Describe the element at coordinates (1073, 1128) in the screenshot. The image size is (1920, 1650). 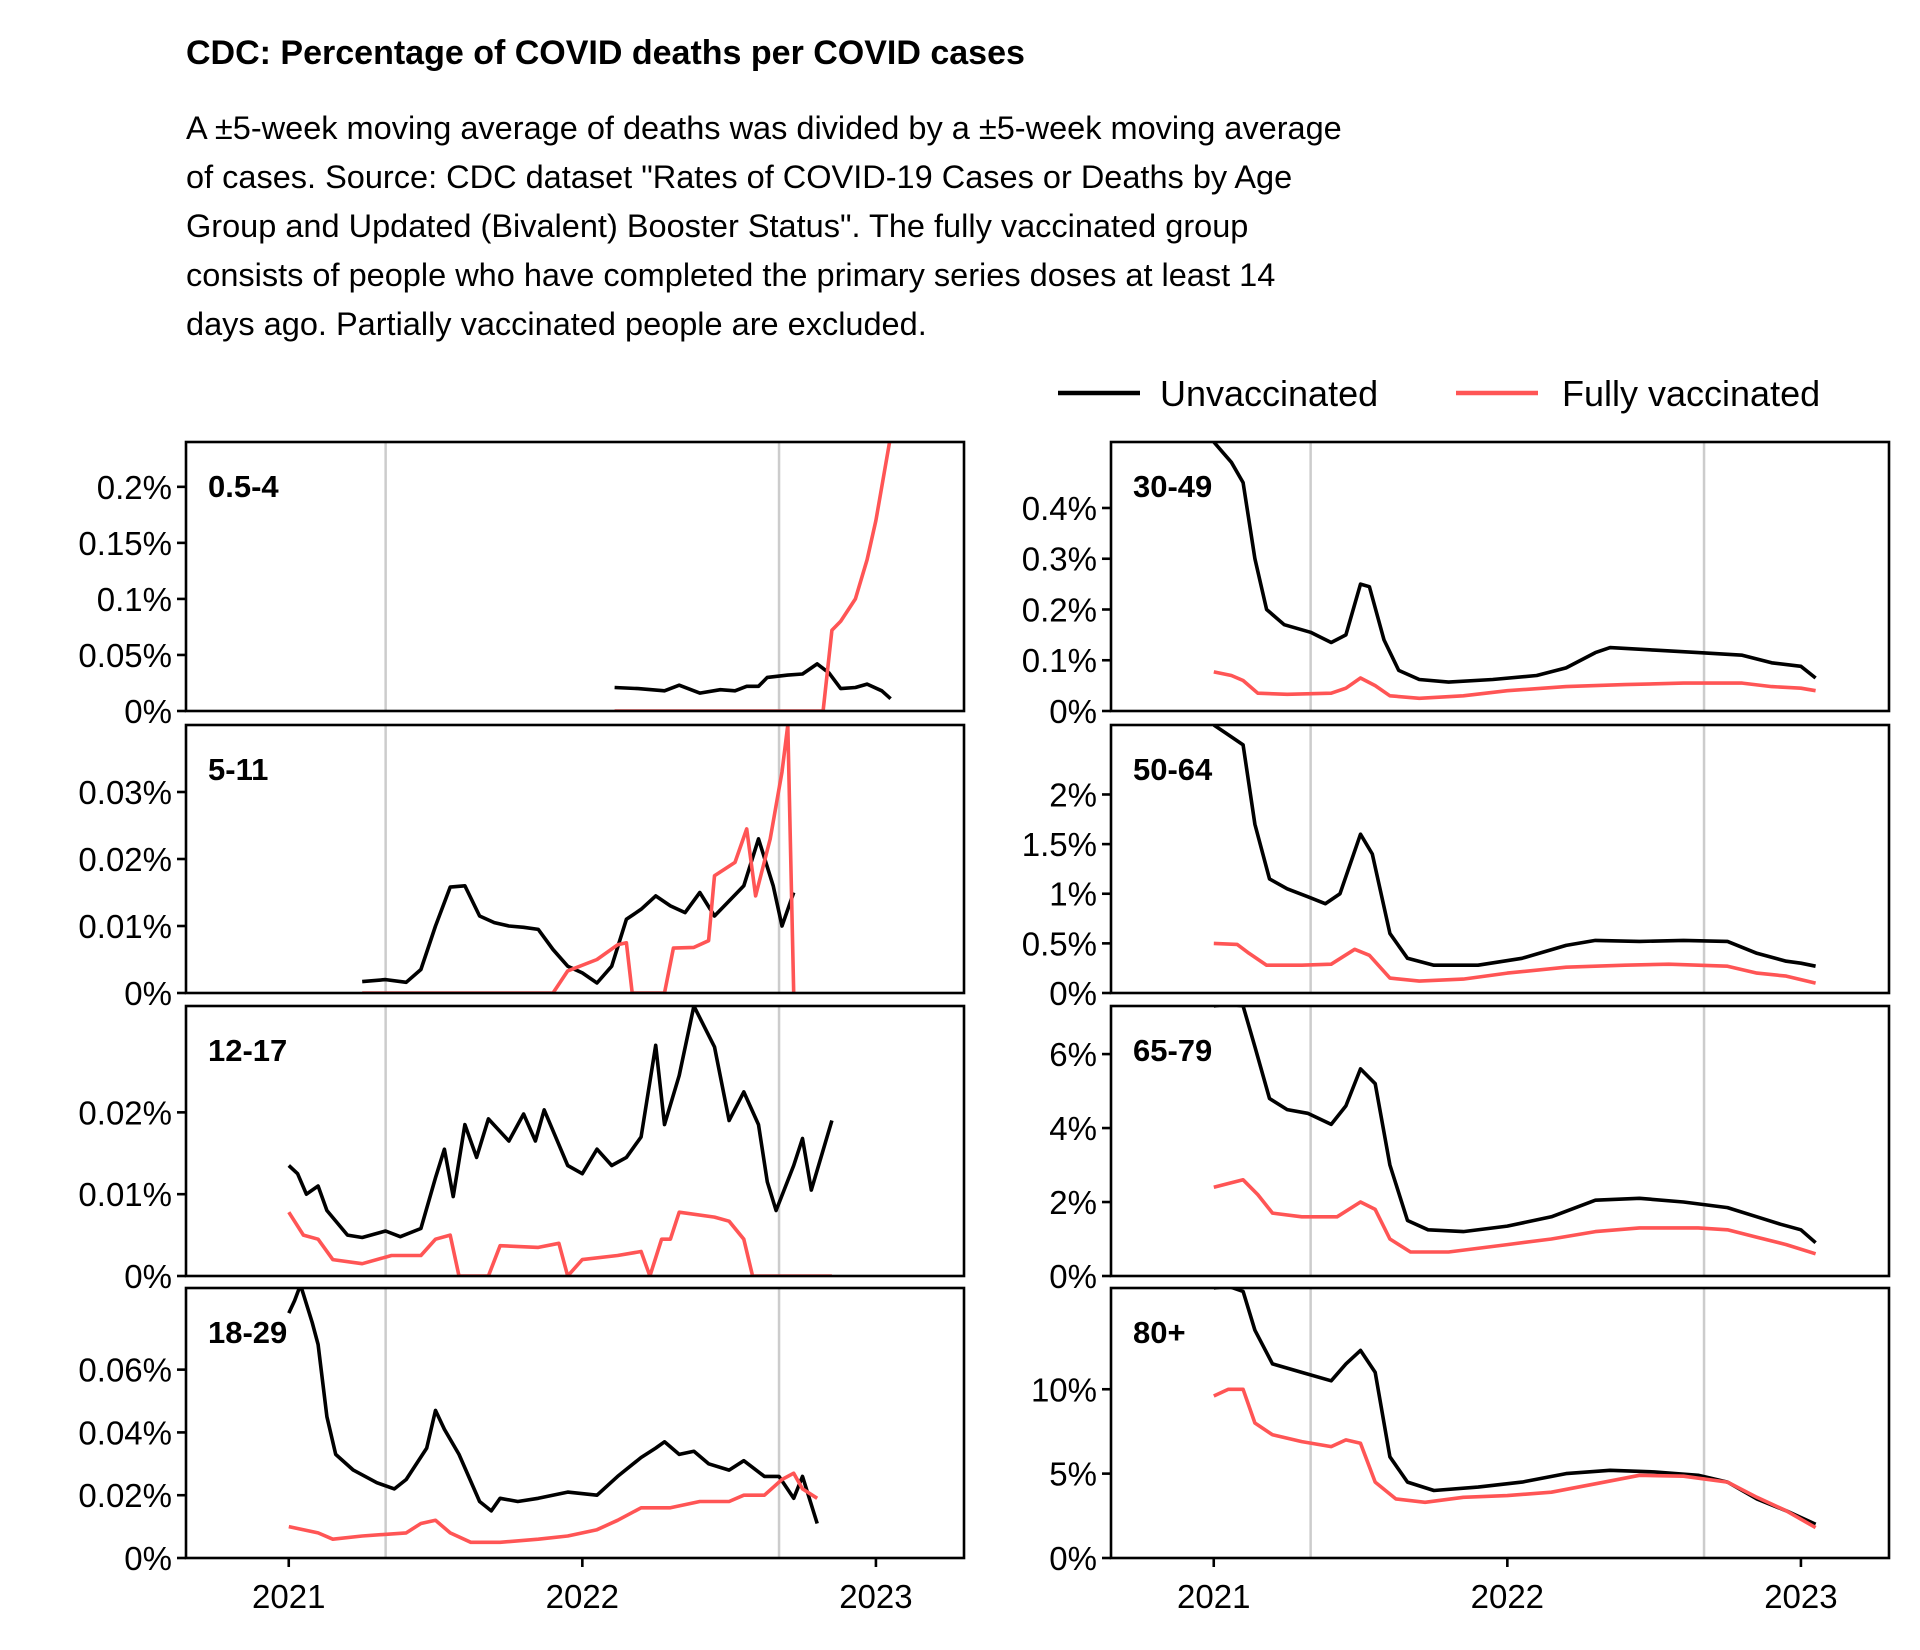
I see `y-tick-label: 4%` at that location.